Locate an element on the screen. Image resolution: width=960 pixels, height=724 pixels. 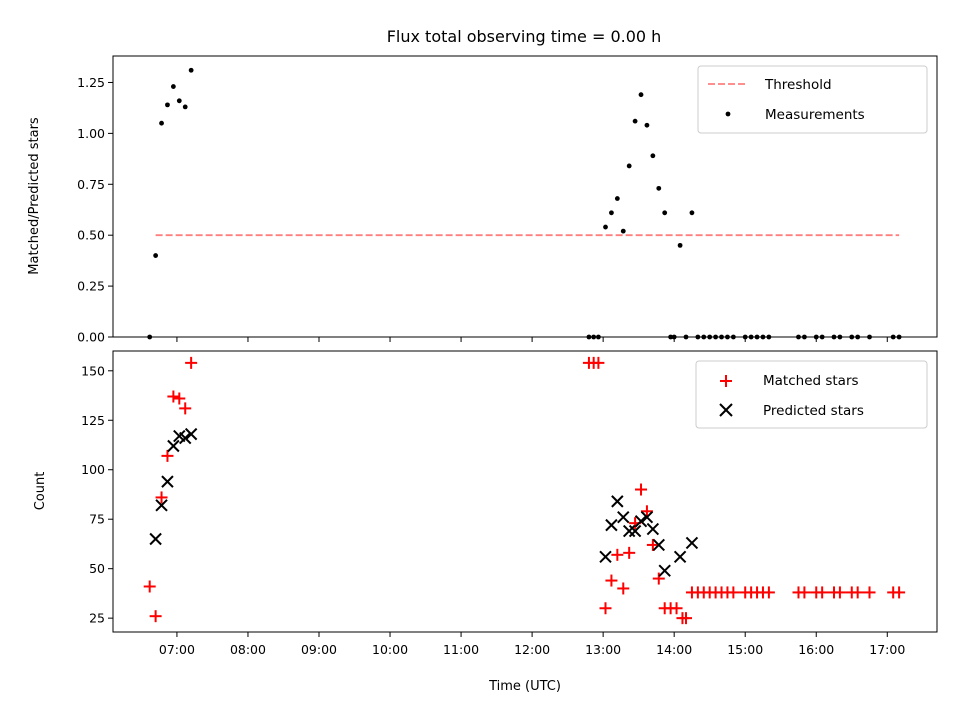
x-tick-label: 09:00 is located at coordinates (319, 649).